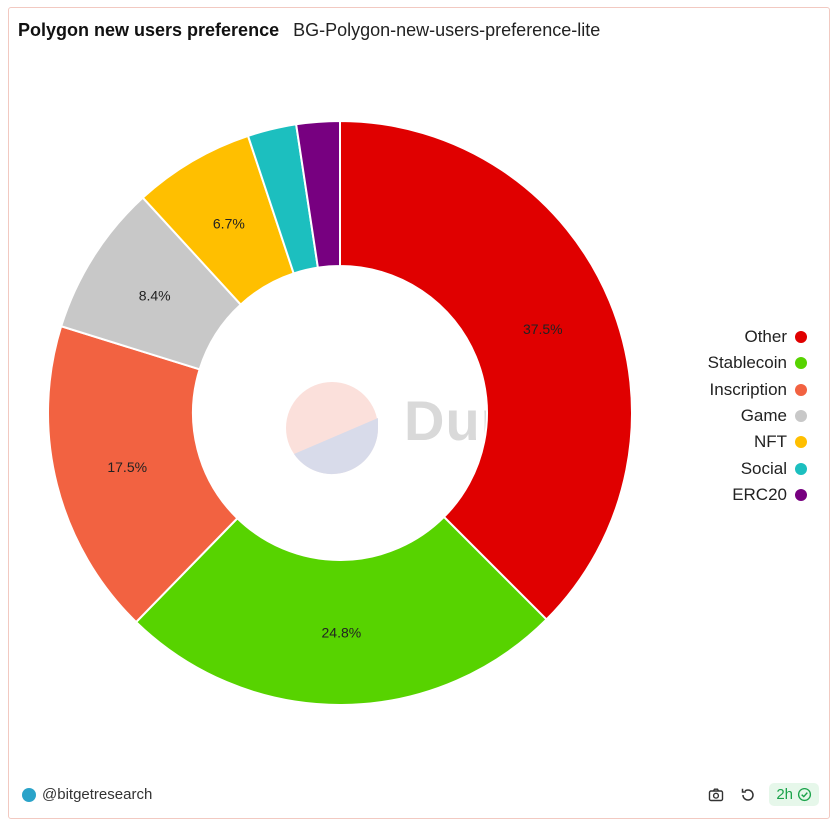  Describe the element at coordinates (342, 632) in the screenshot. I see `slice-label-stablecoin: 24.8%` at that location.